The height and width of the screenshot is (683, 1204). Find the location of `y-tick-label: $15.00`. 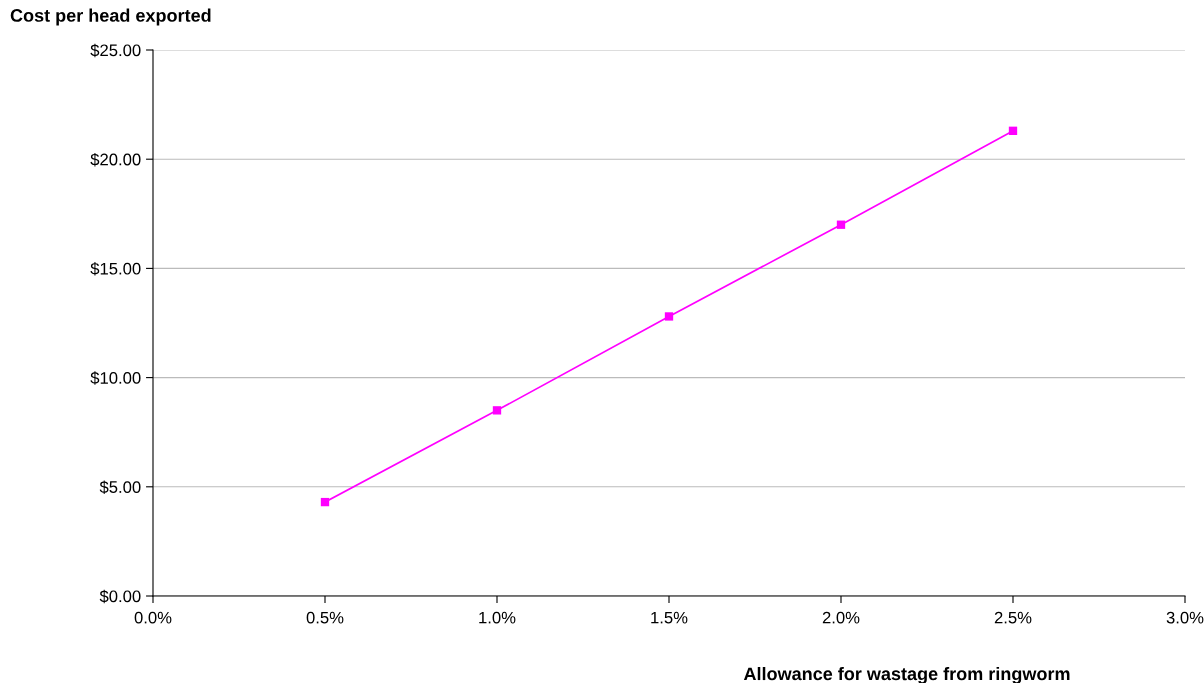

y-tick-label: $15.00 is located at coordinates (115, 269).